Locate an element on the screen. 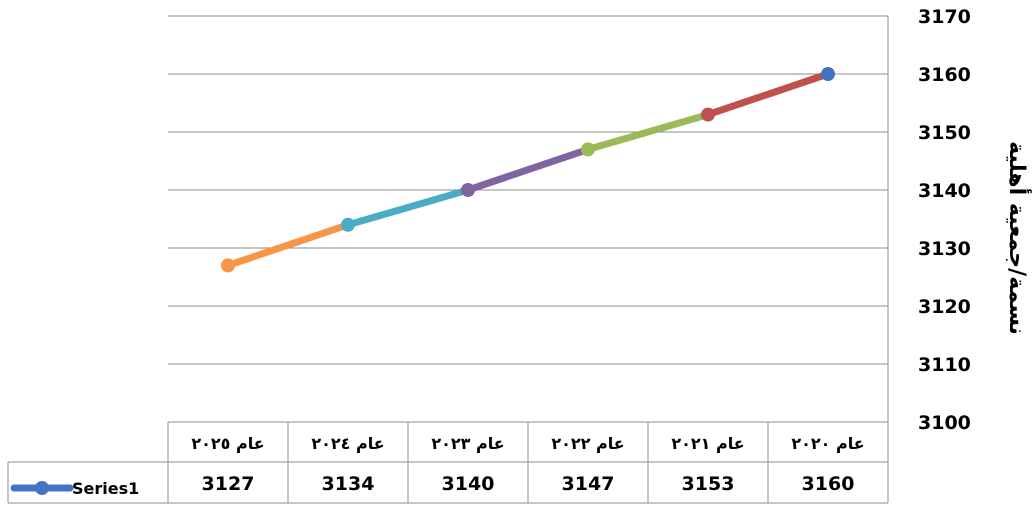 The height and width of the screenshot is (507, 1032). category-label: عام ٢٠٢٣ is located at coordinates (467, 443).